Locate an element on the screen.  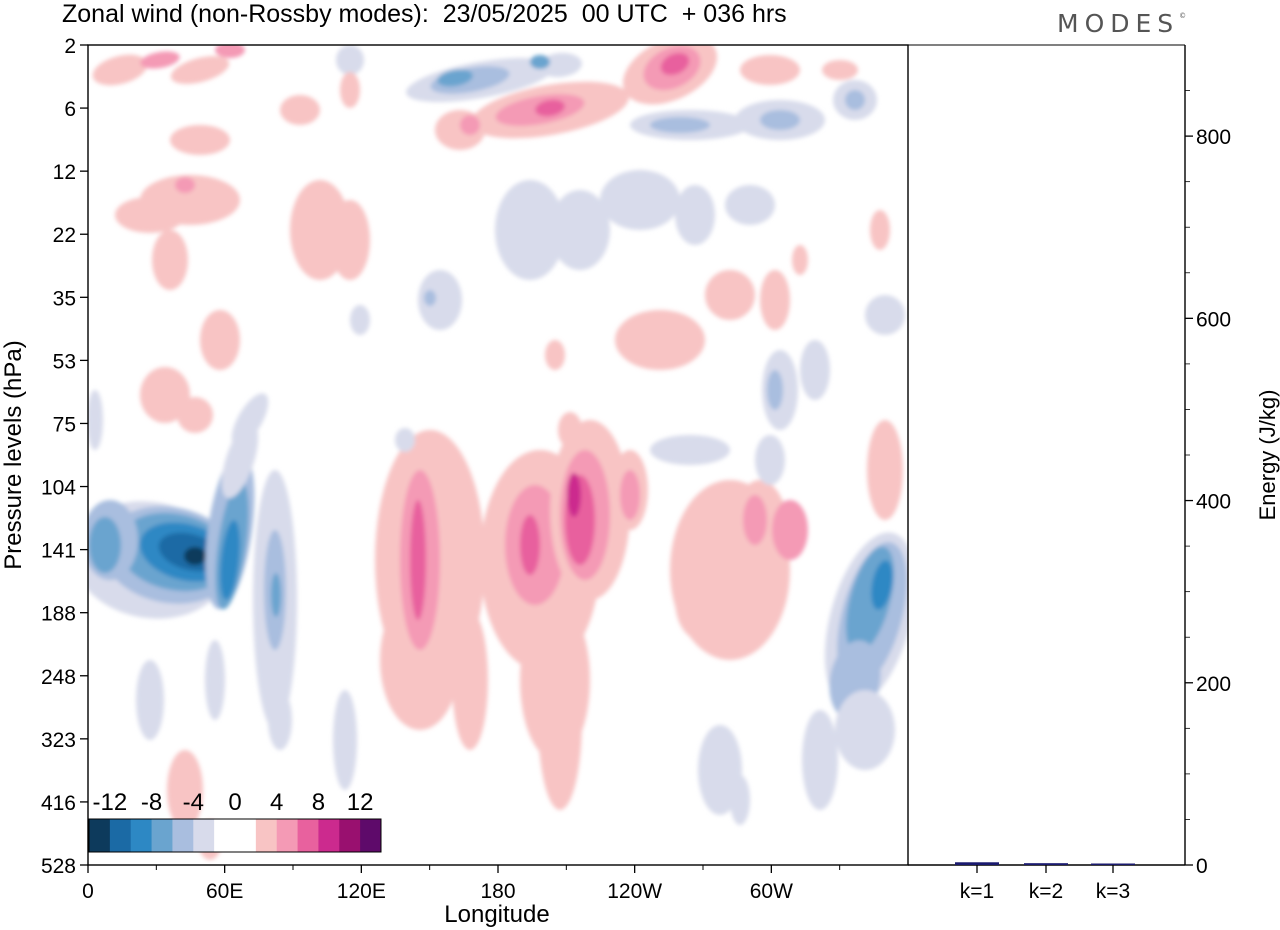
y-tick-label: 323 is located at coordinates (58, 740).